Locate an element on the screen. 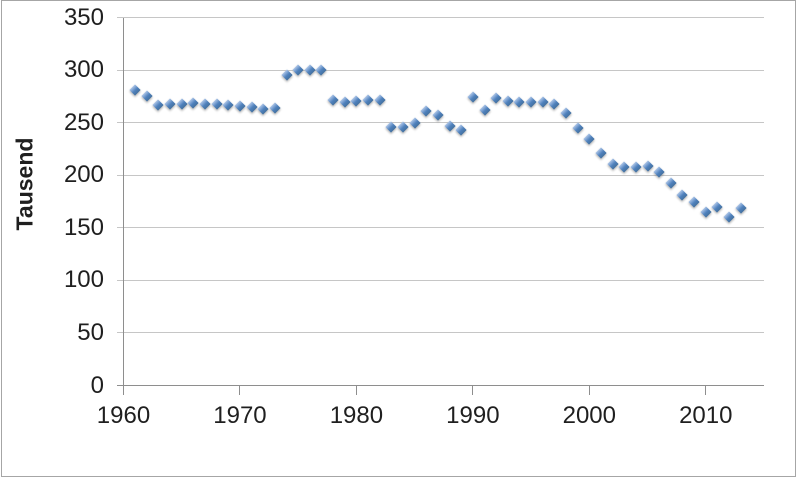  x-tick-label: 1990 is located at coordinates (473, 415).